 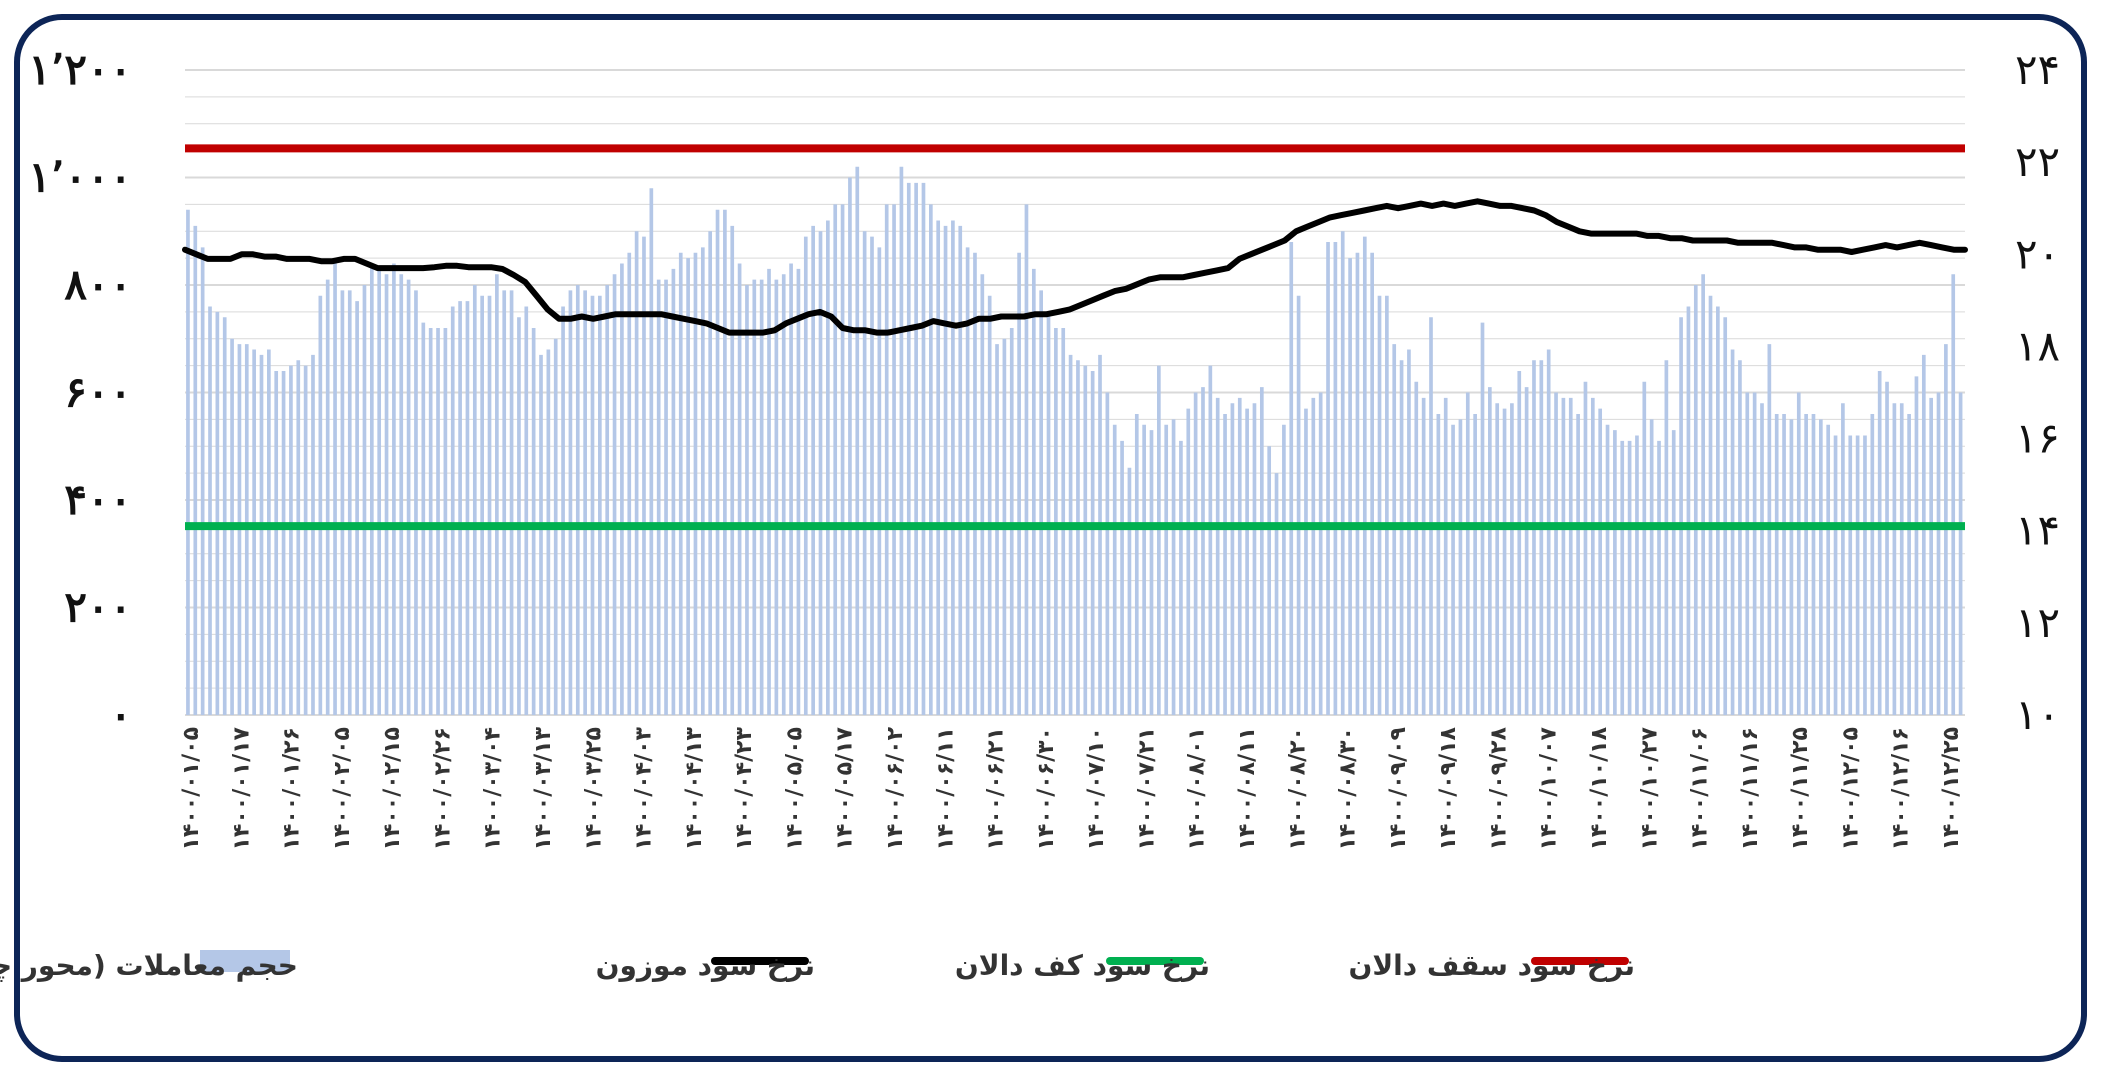 What do you see at coordinates (945, 789) in the screenshot?
I see `x-tick-label: ۱۴۰۰/۰۶/۱۱` at bounding box center [945, 789].